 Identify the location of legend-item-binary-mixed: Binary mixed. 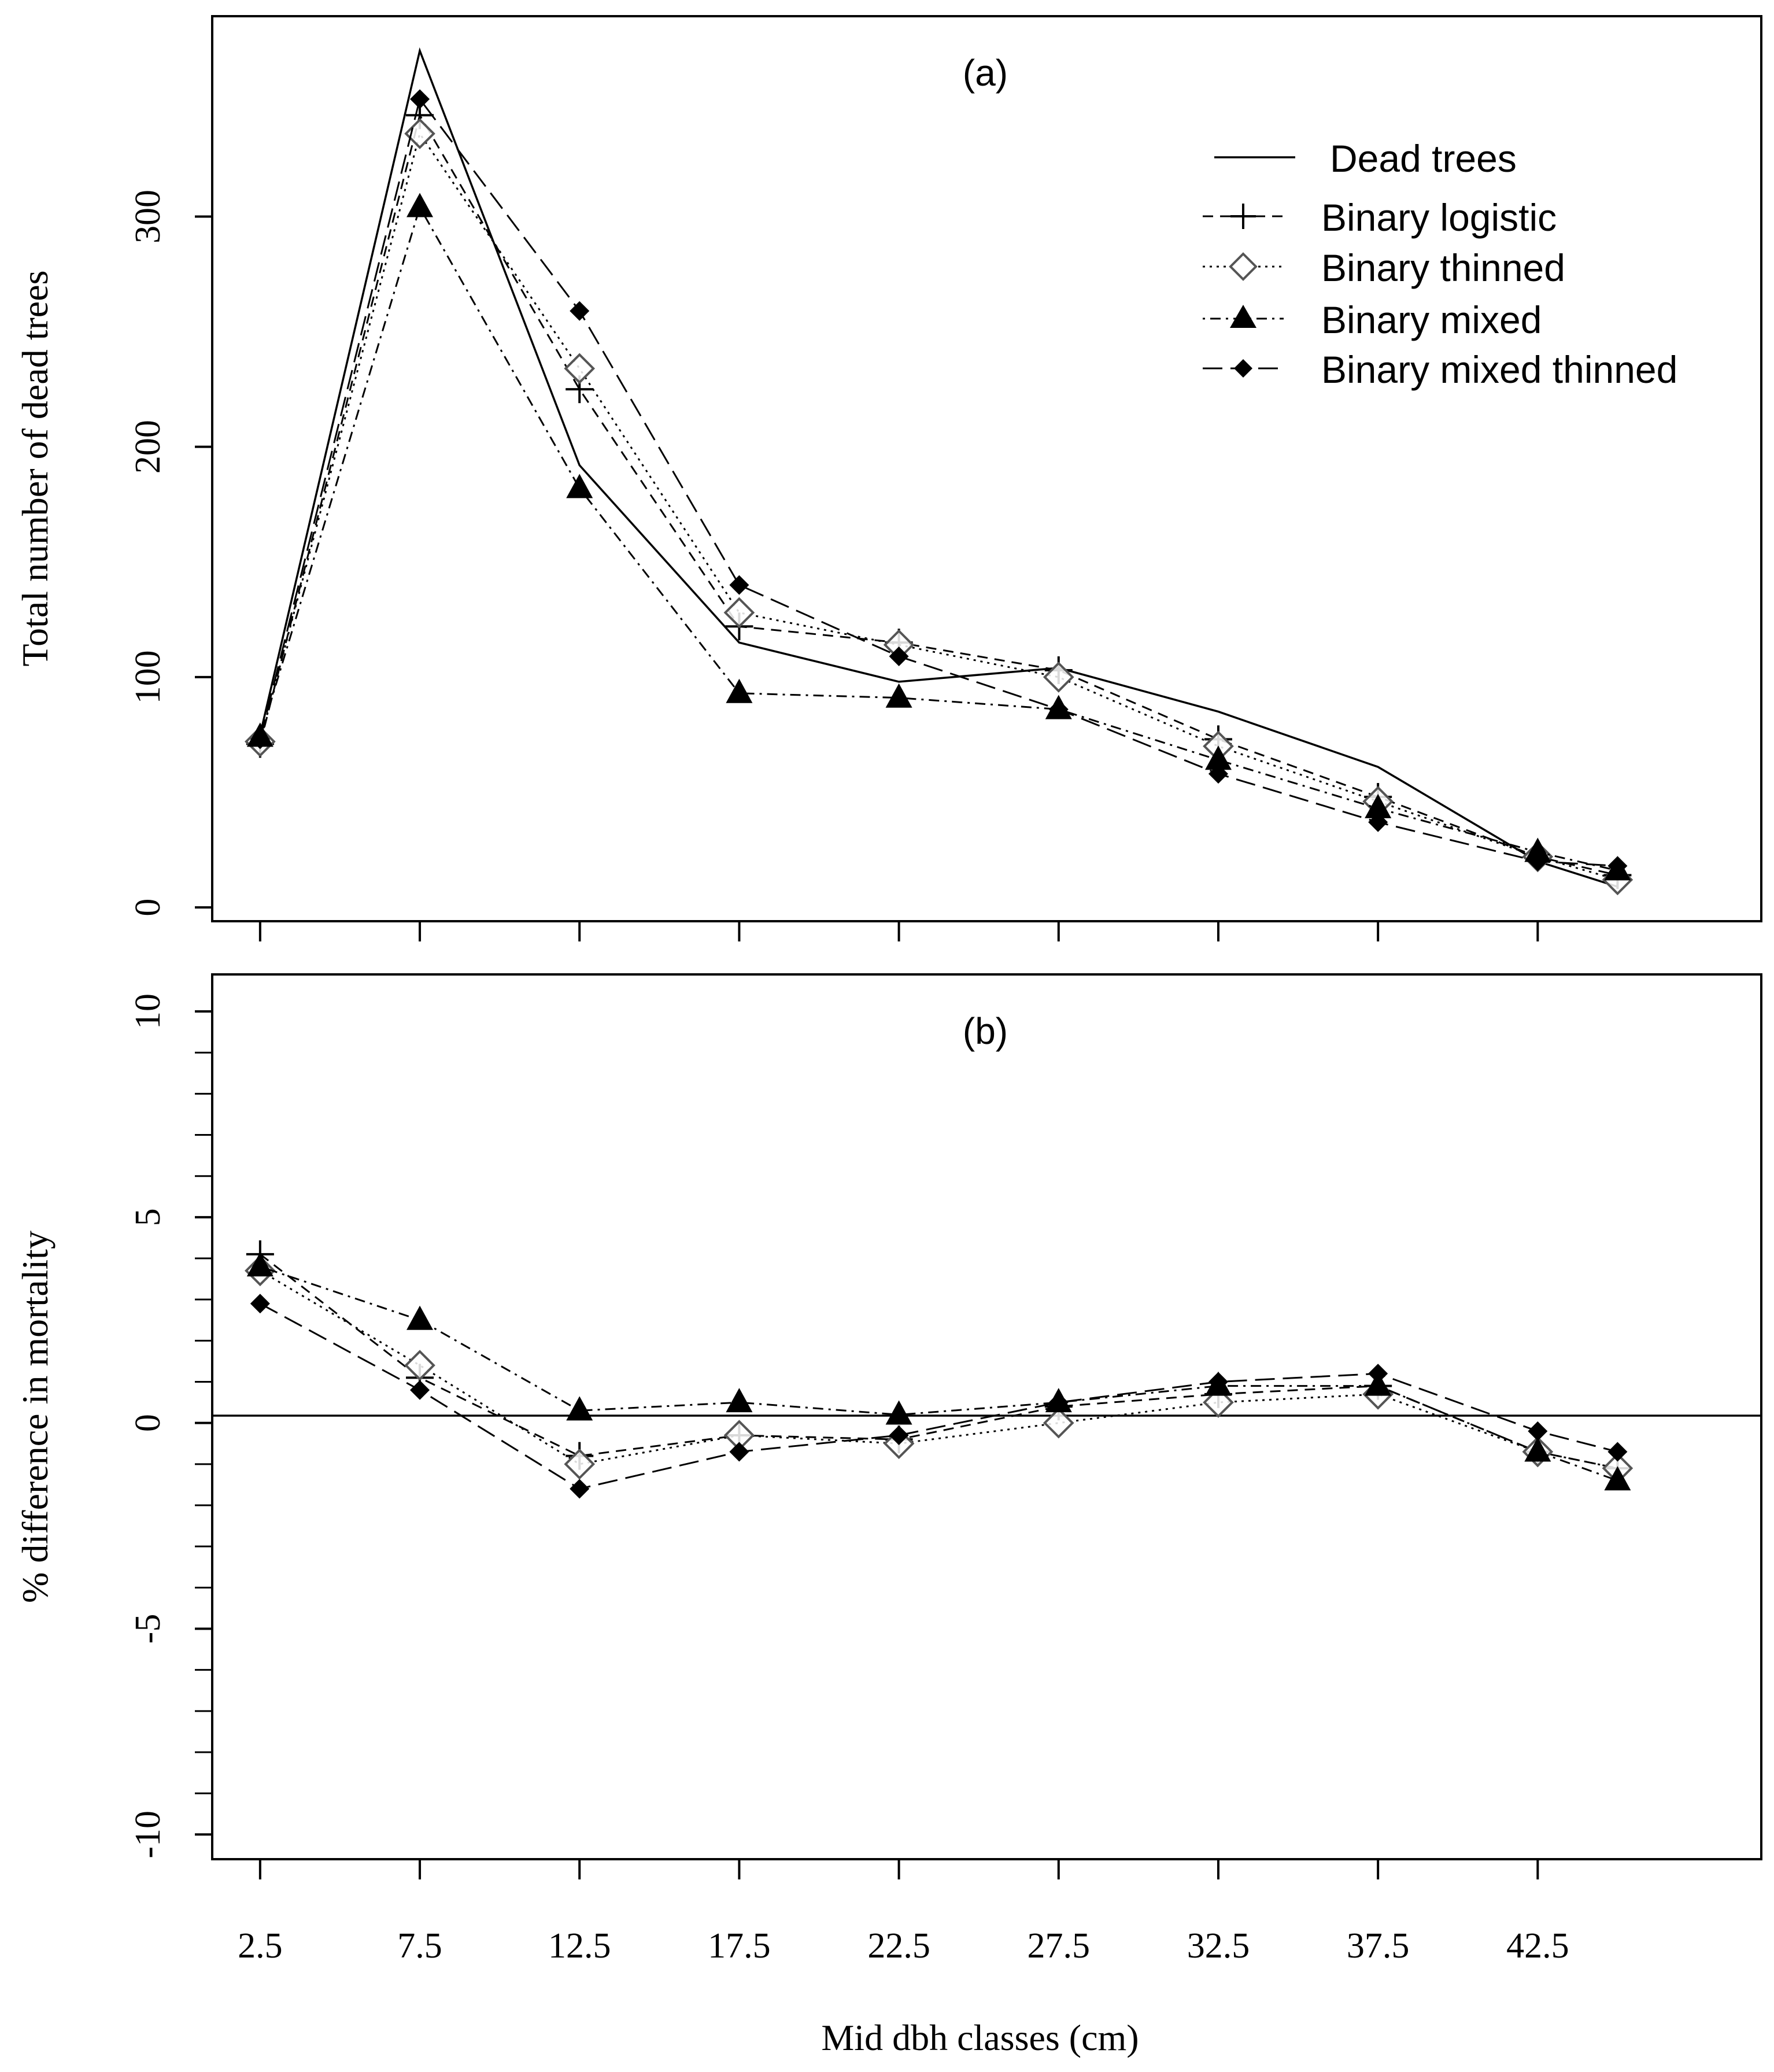
(1372, 319).